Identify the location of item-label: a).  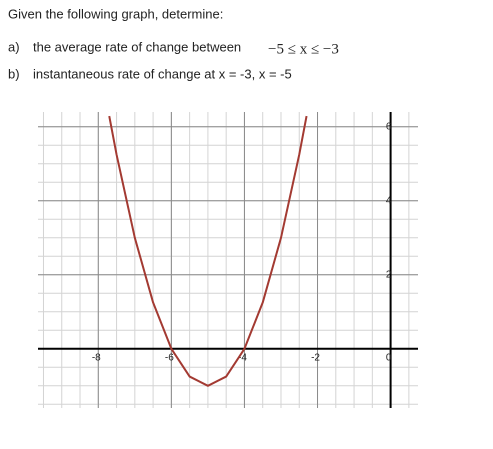
(14, 46).